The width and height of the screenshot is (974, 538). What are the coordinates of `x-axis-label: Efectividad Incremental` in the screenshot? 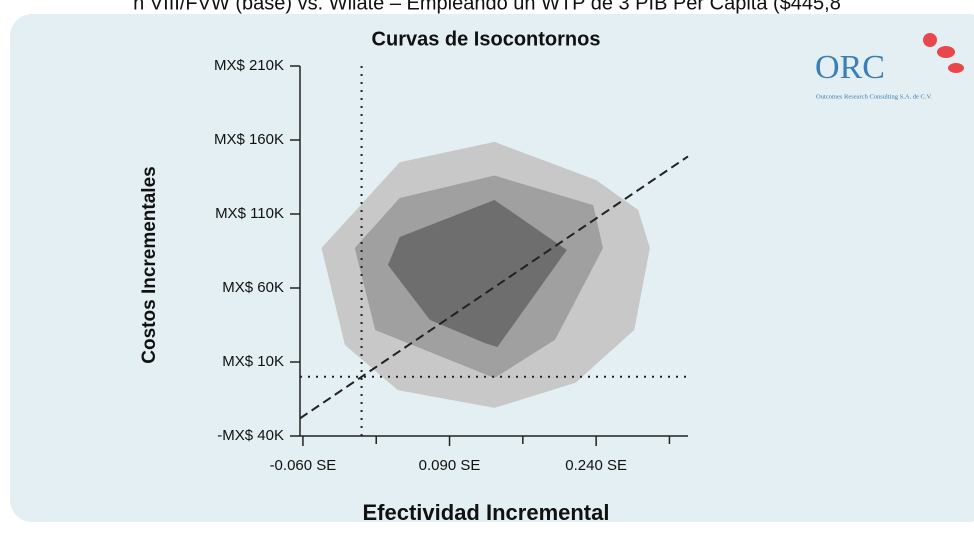 It's located at (486, 512).